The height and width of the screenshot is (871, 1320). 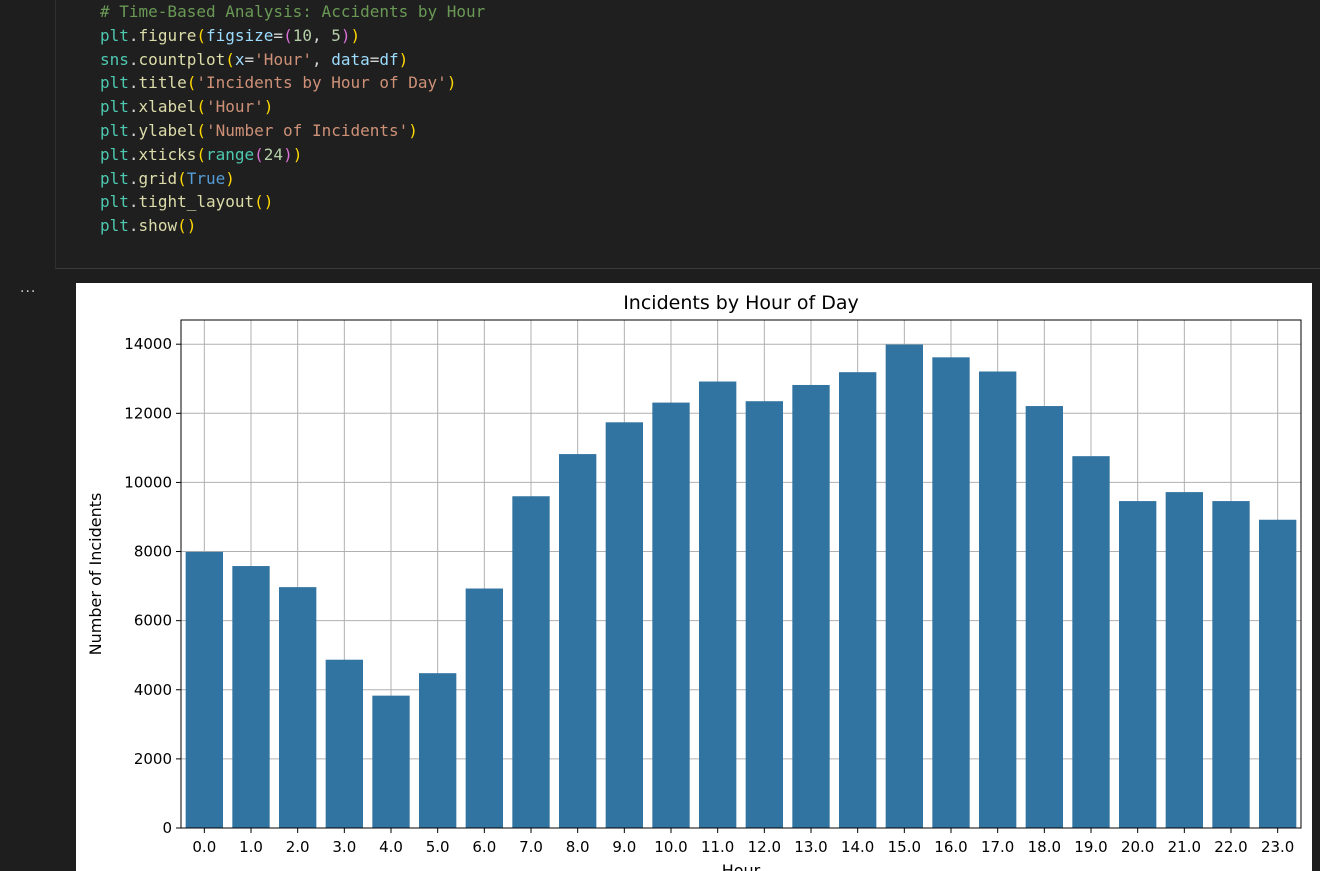 What do you see at coordinates (95, 574) in the screenshot?
I see `y-axis-label: Number of Incidents` at bounding box center [95, 574].